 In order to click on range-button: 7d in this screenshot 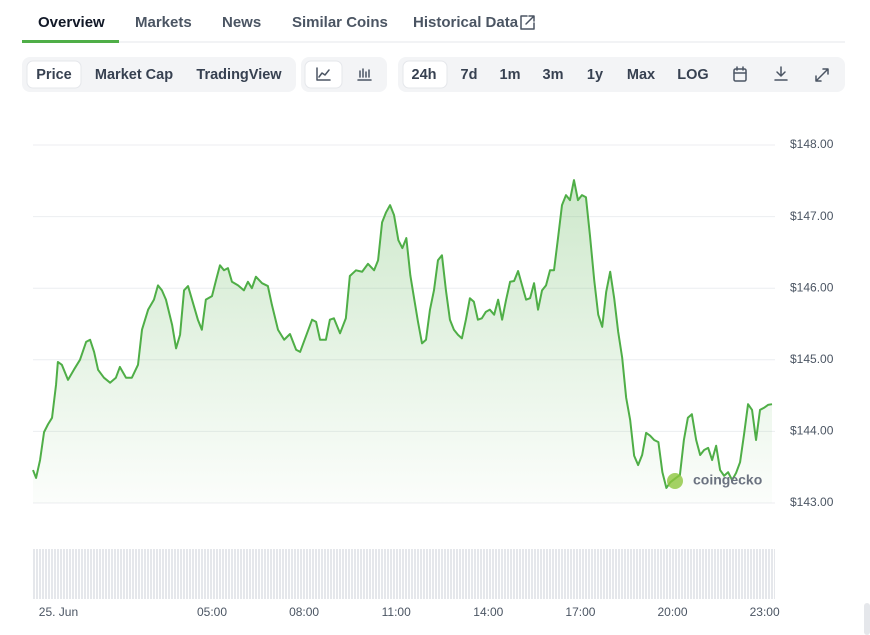, I will do `click(469, 75)`.